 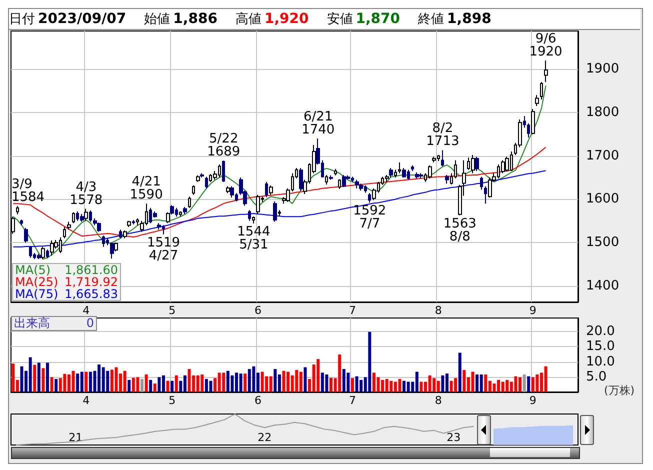 What do you see at coordinates (438, 400) in the screenshot?
I see `x-tick-label: 8` at bounding box center [438, 400].